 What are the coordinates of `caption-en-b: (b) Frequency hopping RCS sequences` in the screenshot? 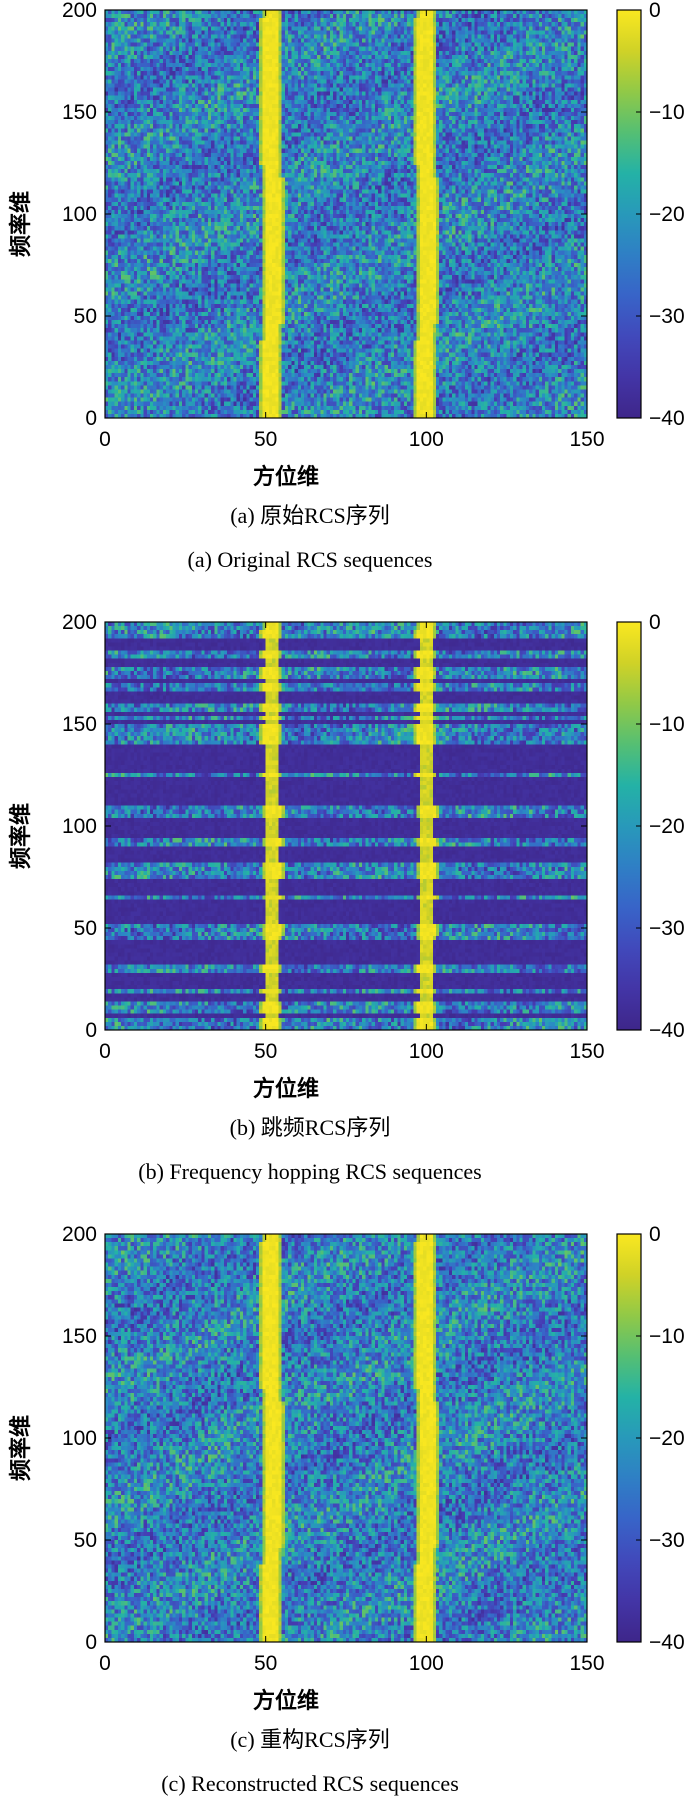 It's located at (310, 1171).